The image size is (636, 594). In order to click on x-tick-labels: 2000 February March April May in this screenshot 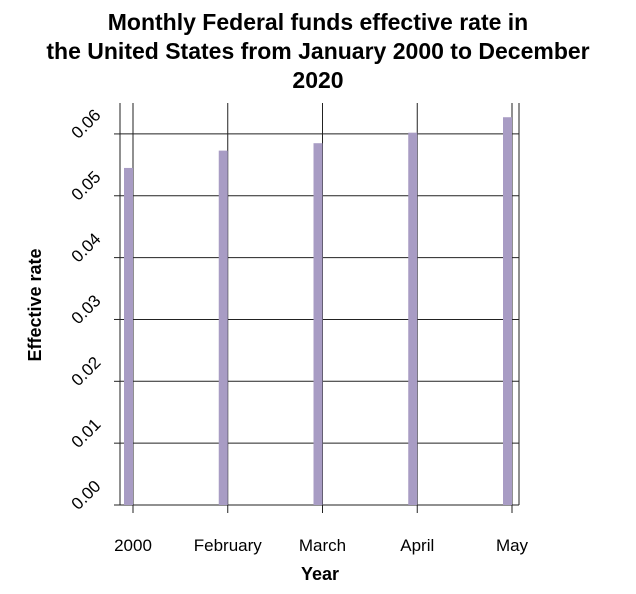, I will do `click(321, 545)`.